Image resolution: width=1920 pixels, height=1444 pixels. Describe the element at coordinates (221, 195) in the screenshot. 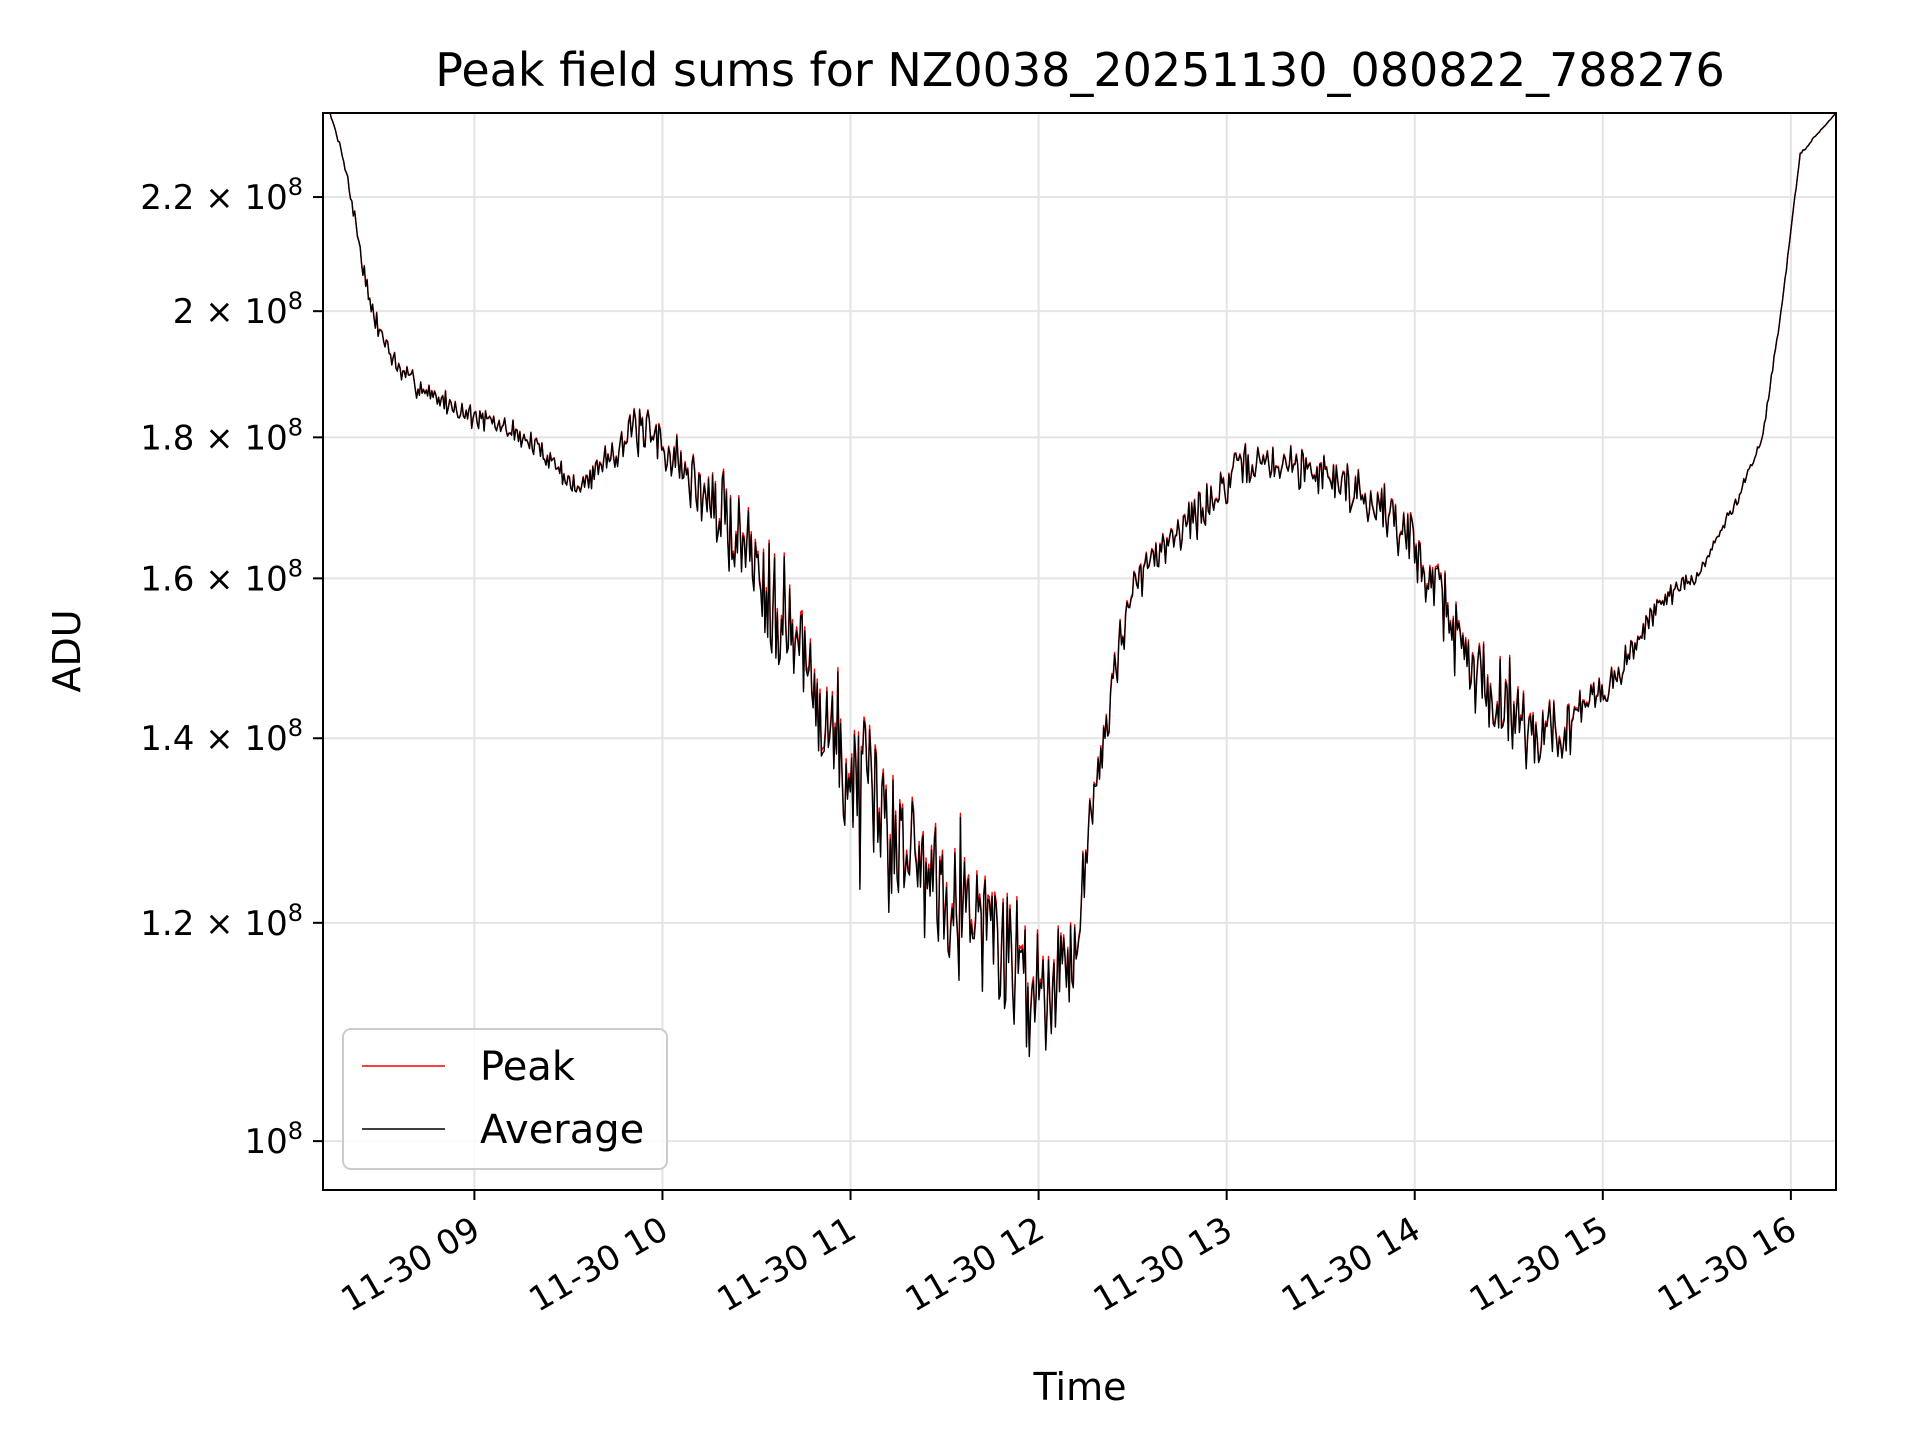

I see `y-tick-label: 2.2 × 108` at that location.